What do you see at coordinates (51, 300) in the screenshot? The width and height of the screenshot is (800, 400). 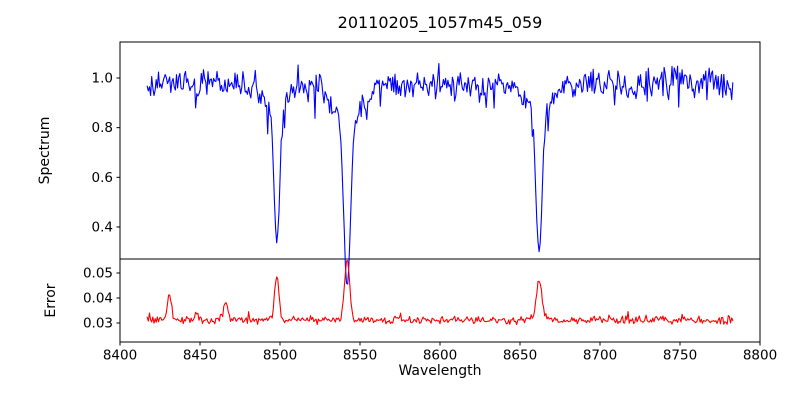 I see `error-y-axis-label: Error` at bounding box center [51, 300].